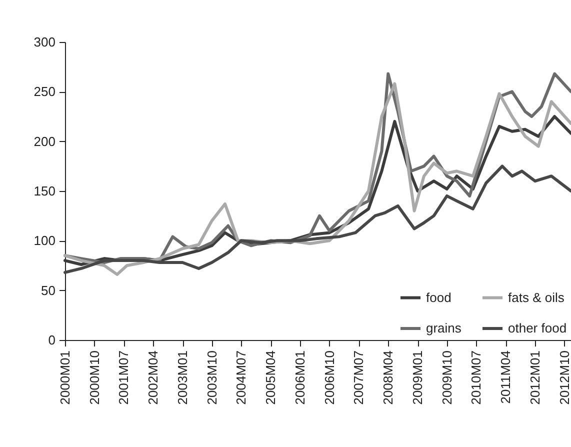  Describe the element at coordinates (476, 377) in the screenshot. I see `x-tick-label: 2010M07` at that location.